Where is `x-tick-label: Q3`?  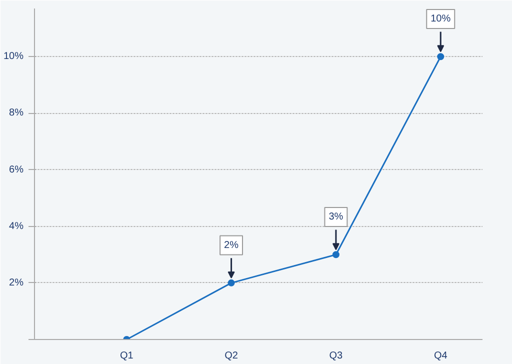
x-tick-label: Q3 is located at coordinates (336, 356).